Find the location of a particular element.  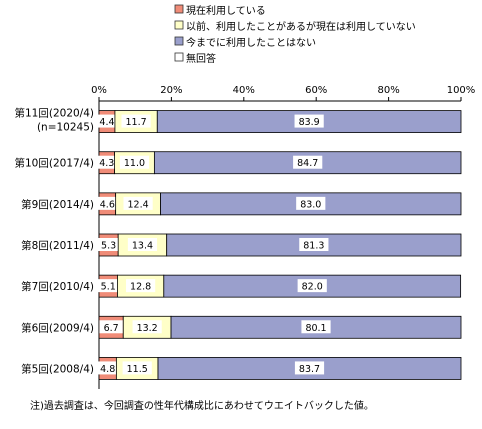

legend-label: 無回答 is located at coordinates (201, 58).